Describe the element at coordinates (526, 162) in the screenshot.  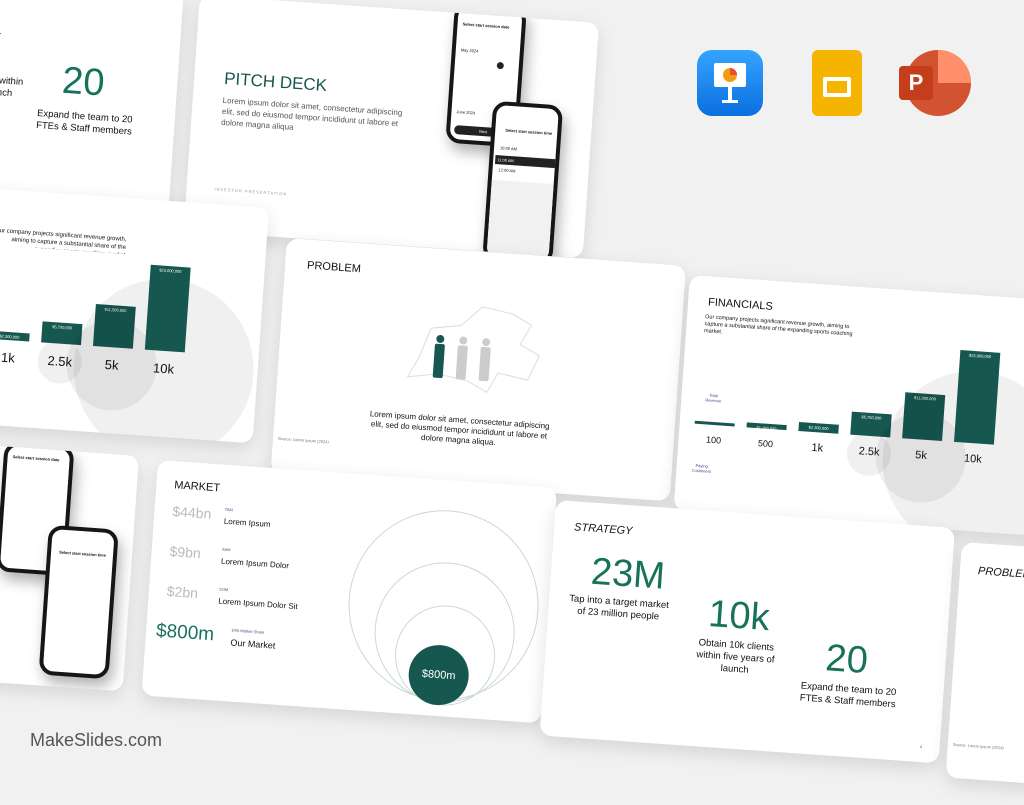
I see `time-slot-selected: 11:00 AM` at that location.